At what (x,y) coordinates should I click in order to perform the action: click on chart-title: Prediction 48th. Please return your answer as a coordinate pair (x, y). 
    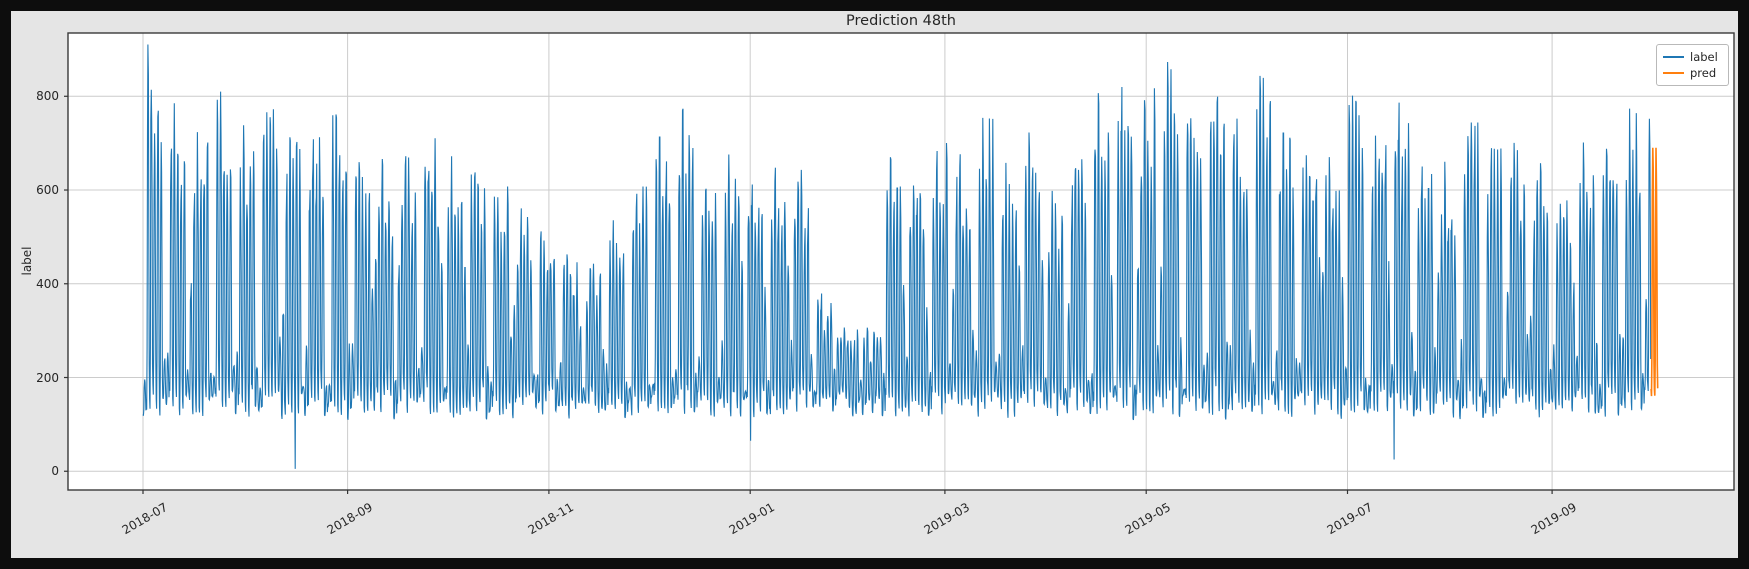
    Looking at the image, I should click on (901, 21).